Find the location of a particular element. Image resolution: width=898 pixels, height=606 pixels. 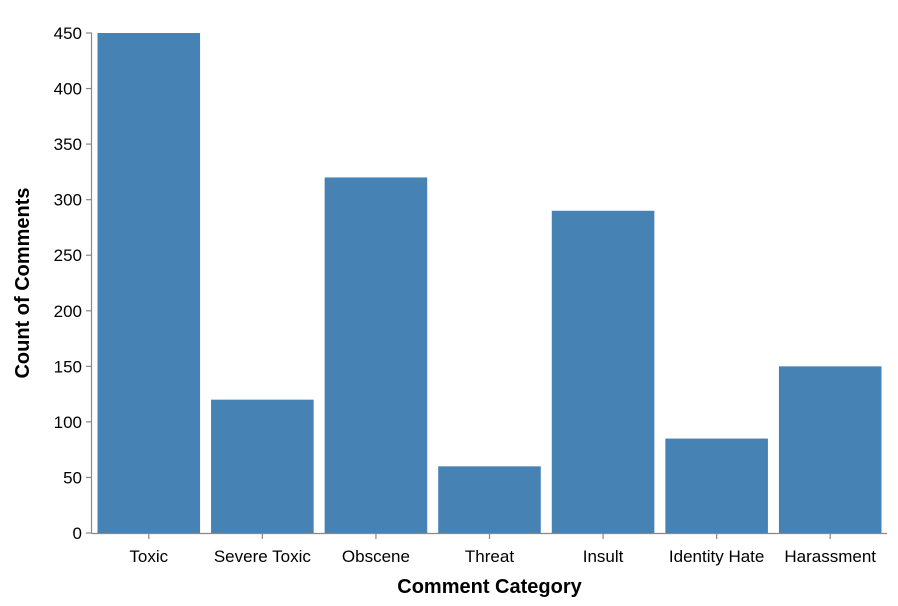

y-tick-label: 400 is located at coordinates (68, 89).